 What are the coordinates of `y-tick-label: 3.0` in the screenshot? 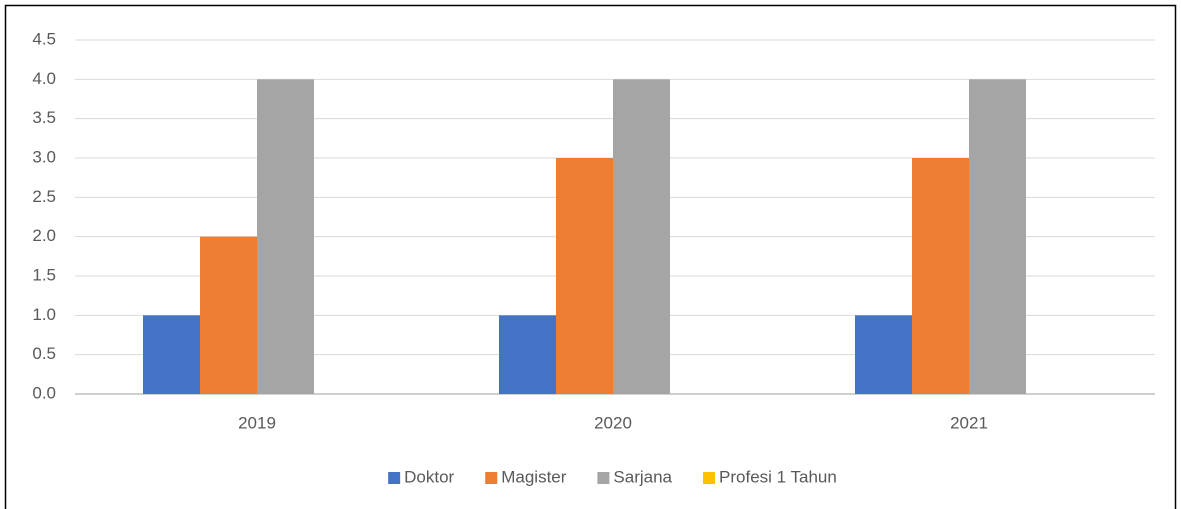 It's located at (44, 156).